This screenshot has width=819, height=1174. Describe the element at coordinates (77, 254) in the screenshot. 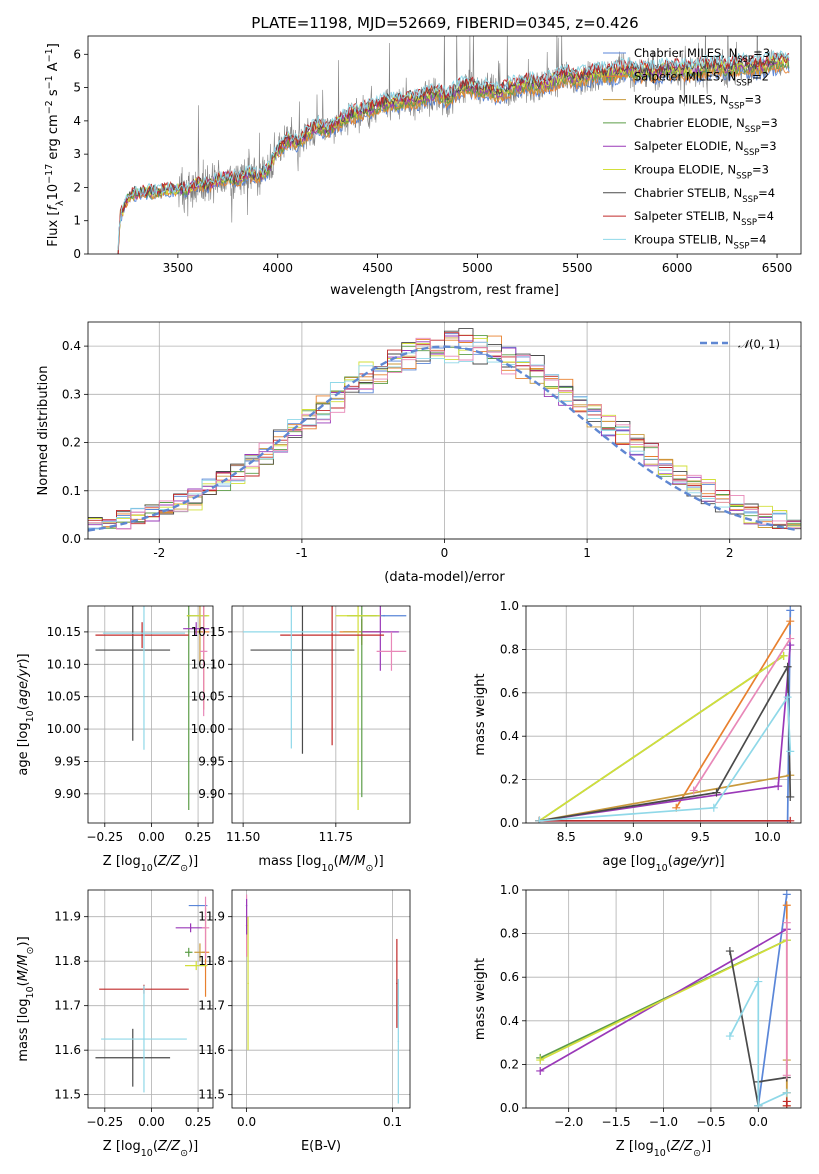

I see `y-tick-label: 0` at that location.